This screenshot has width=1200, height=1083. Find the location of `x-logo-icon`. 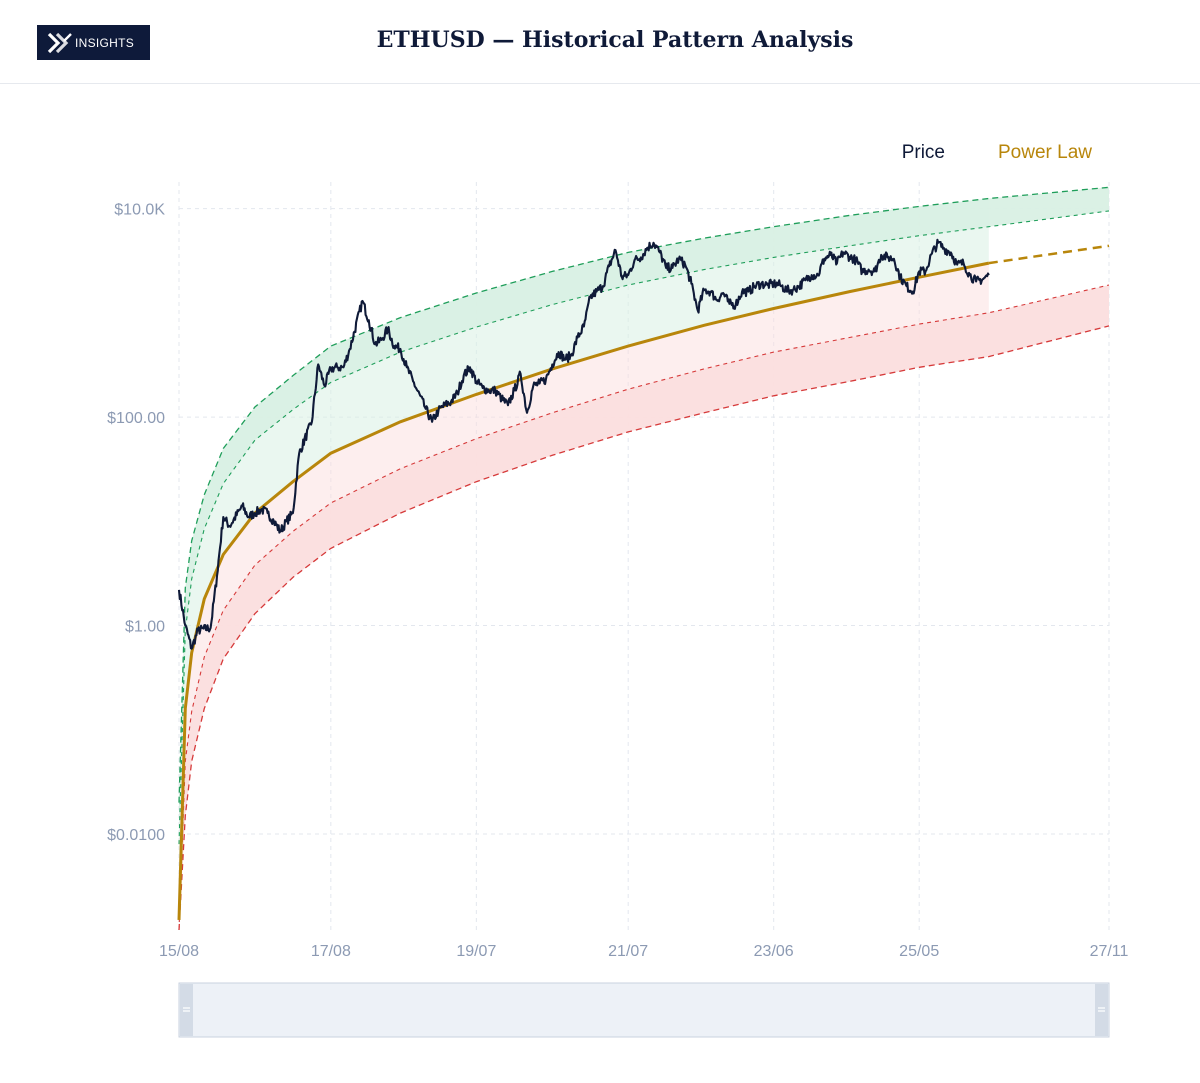

x-logo-icon is located at coordinates (59, 42).